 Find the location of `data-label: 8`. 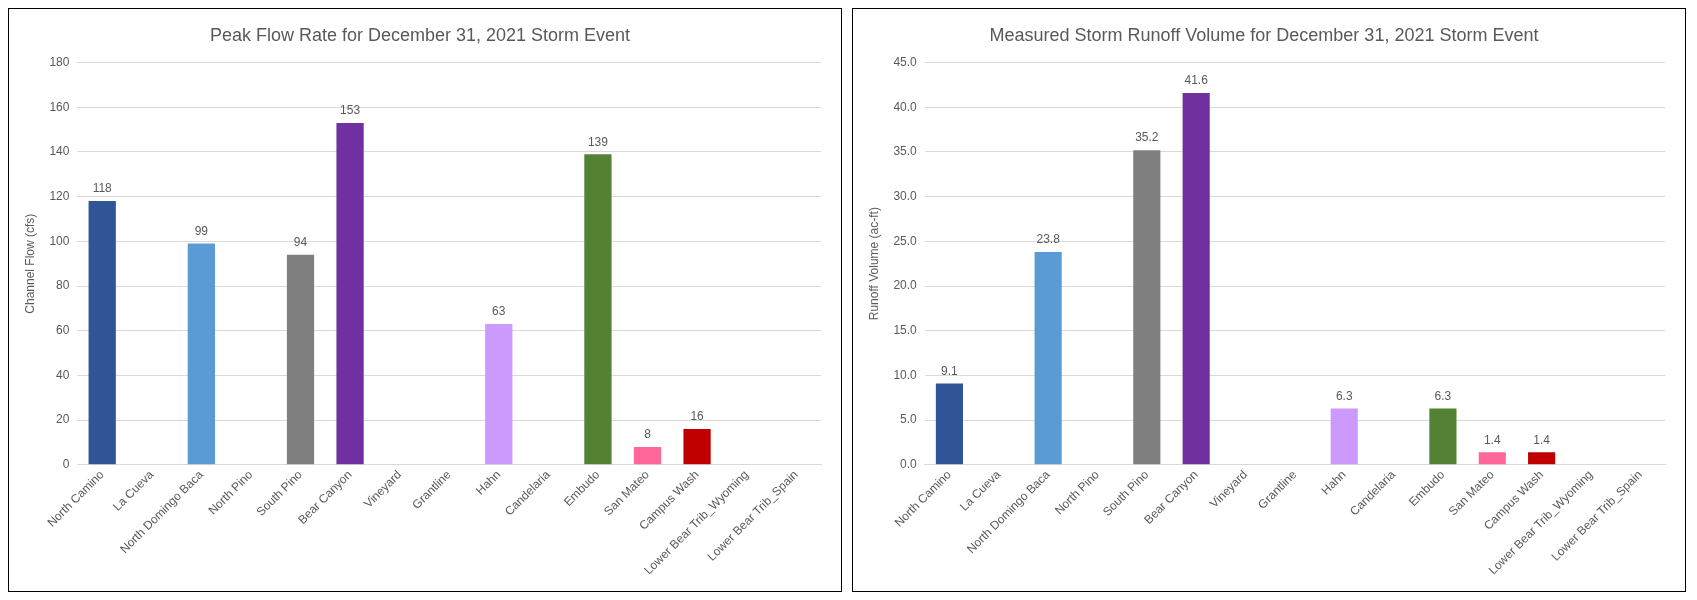

data-label: 8 is located at coordinates (648, 434).